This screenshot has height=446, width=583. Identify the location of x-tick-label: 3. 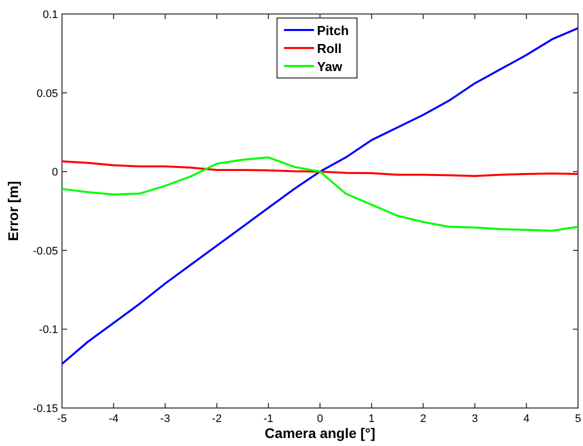
(475, 419).